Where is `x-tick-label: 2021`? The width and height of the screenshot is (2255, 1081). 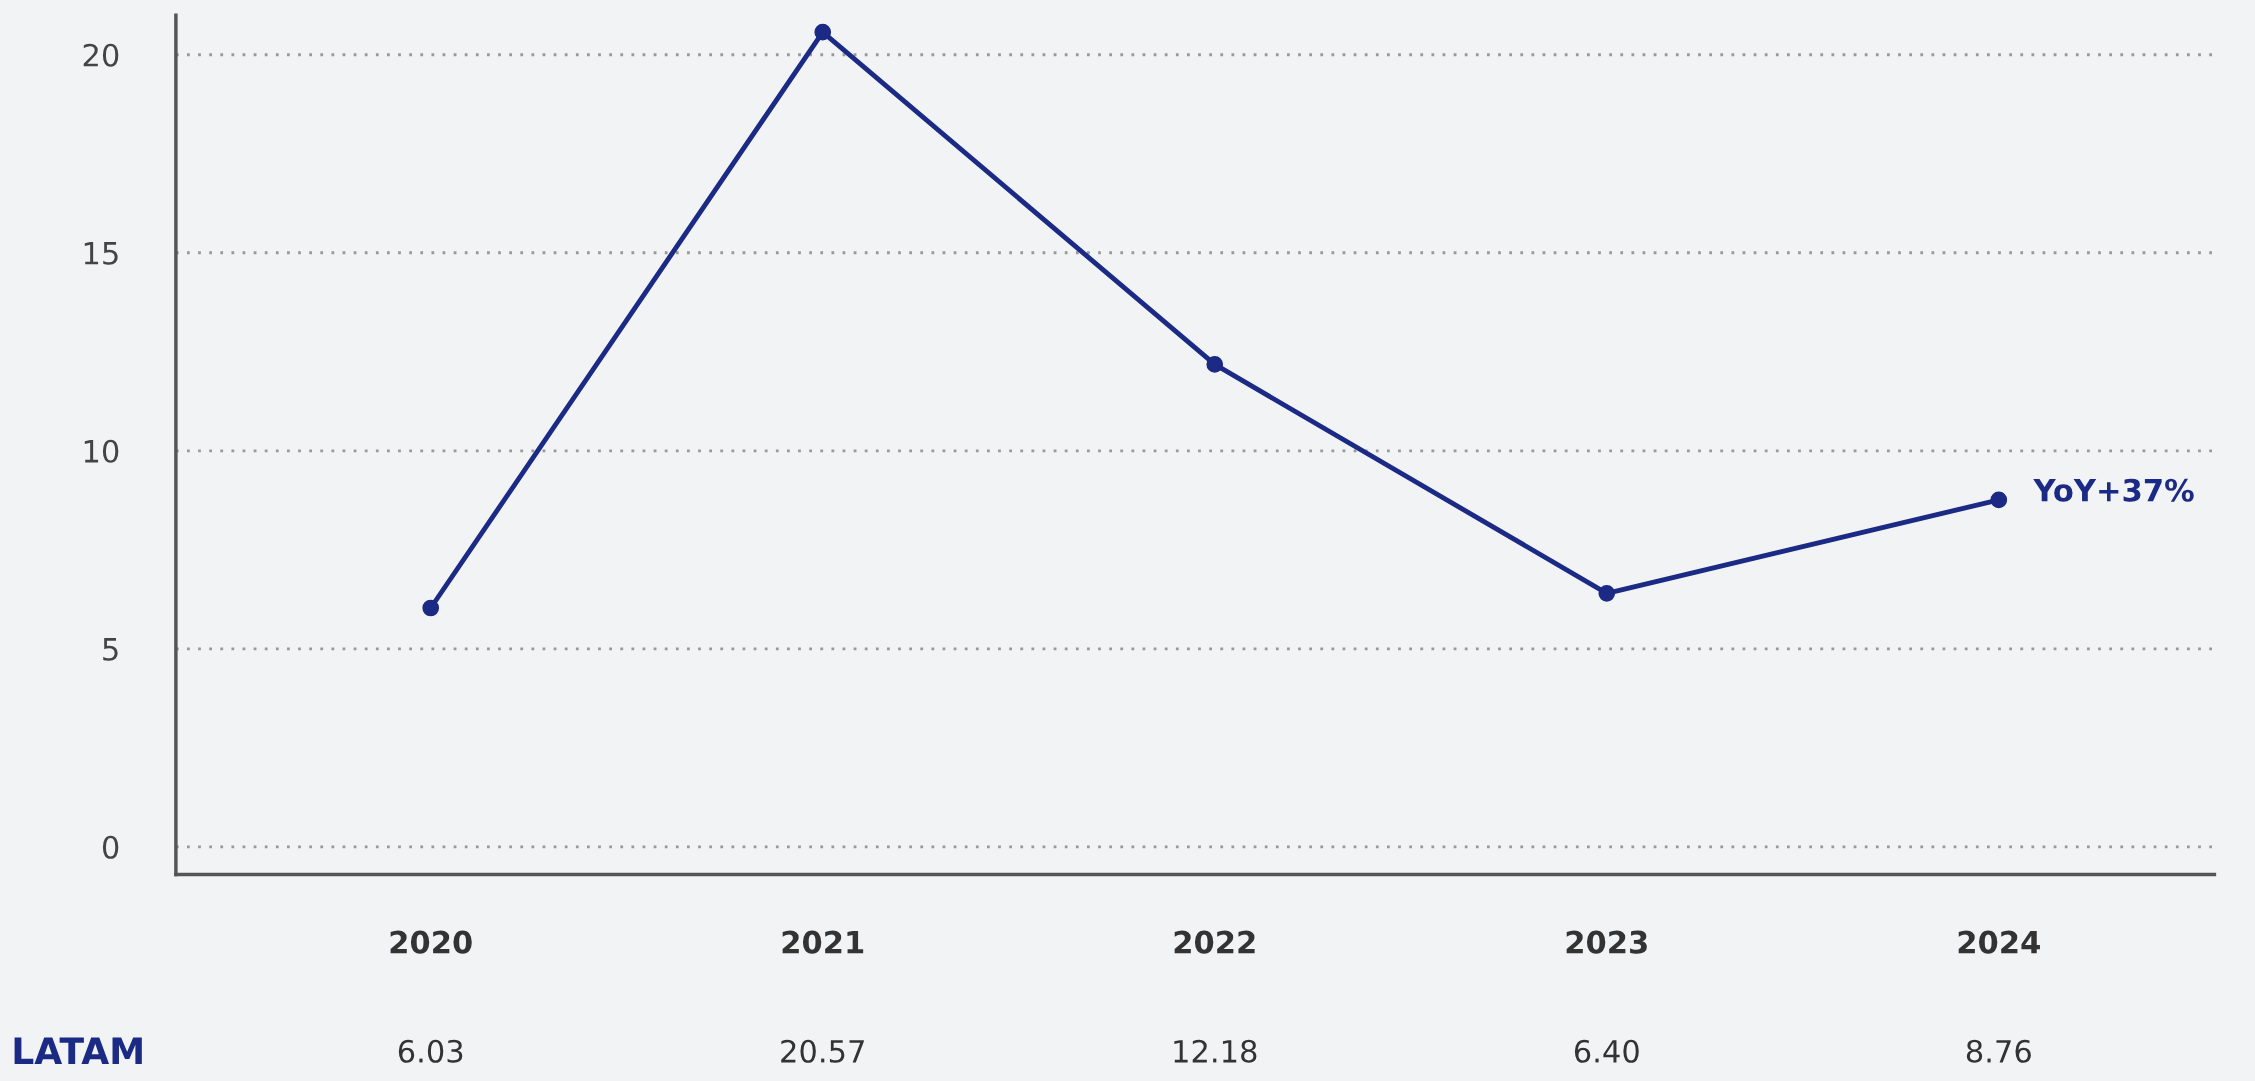 x-tick-label: 2021 is located at coordinates (823, 942).